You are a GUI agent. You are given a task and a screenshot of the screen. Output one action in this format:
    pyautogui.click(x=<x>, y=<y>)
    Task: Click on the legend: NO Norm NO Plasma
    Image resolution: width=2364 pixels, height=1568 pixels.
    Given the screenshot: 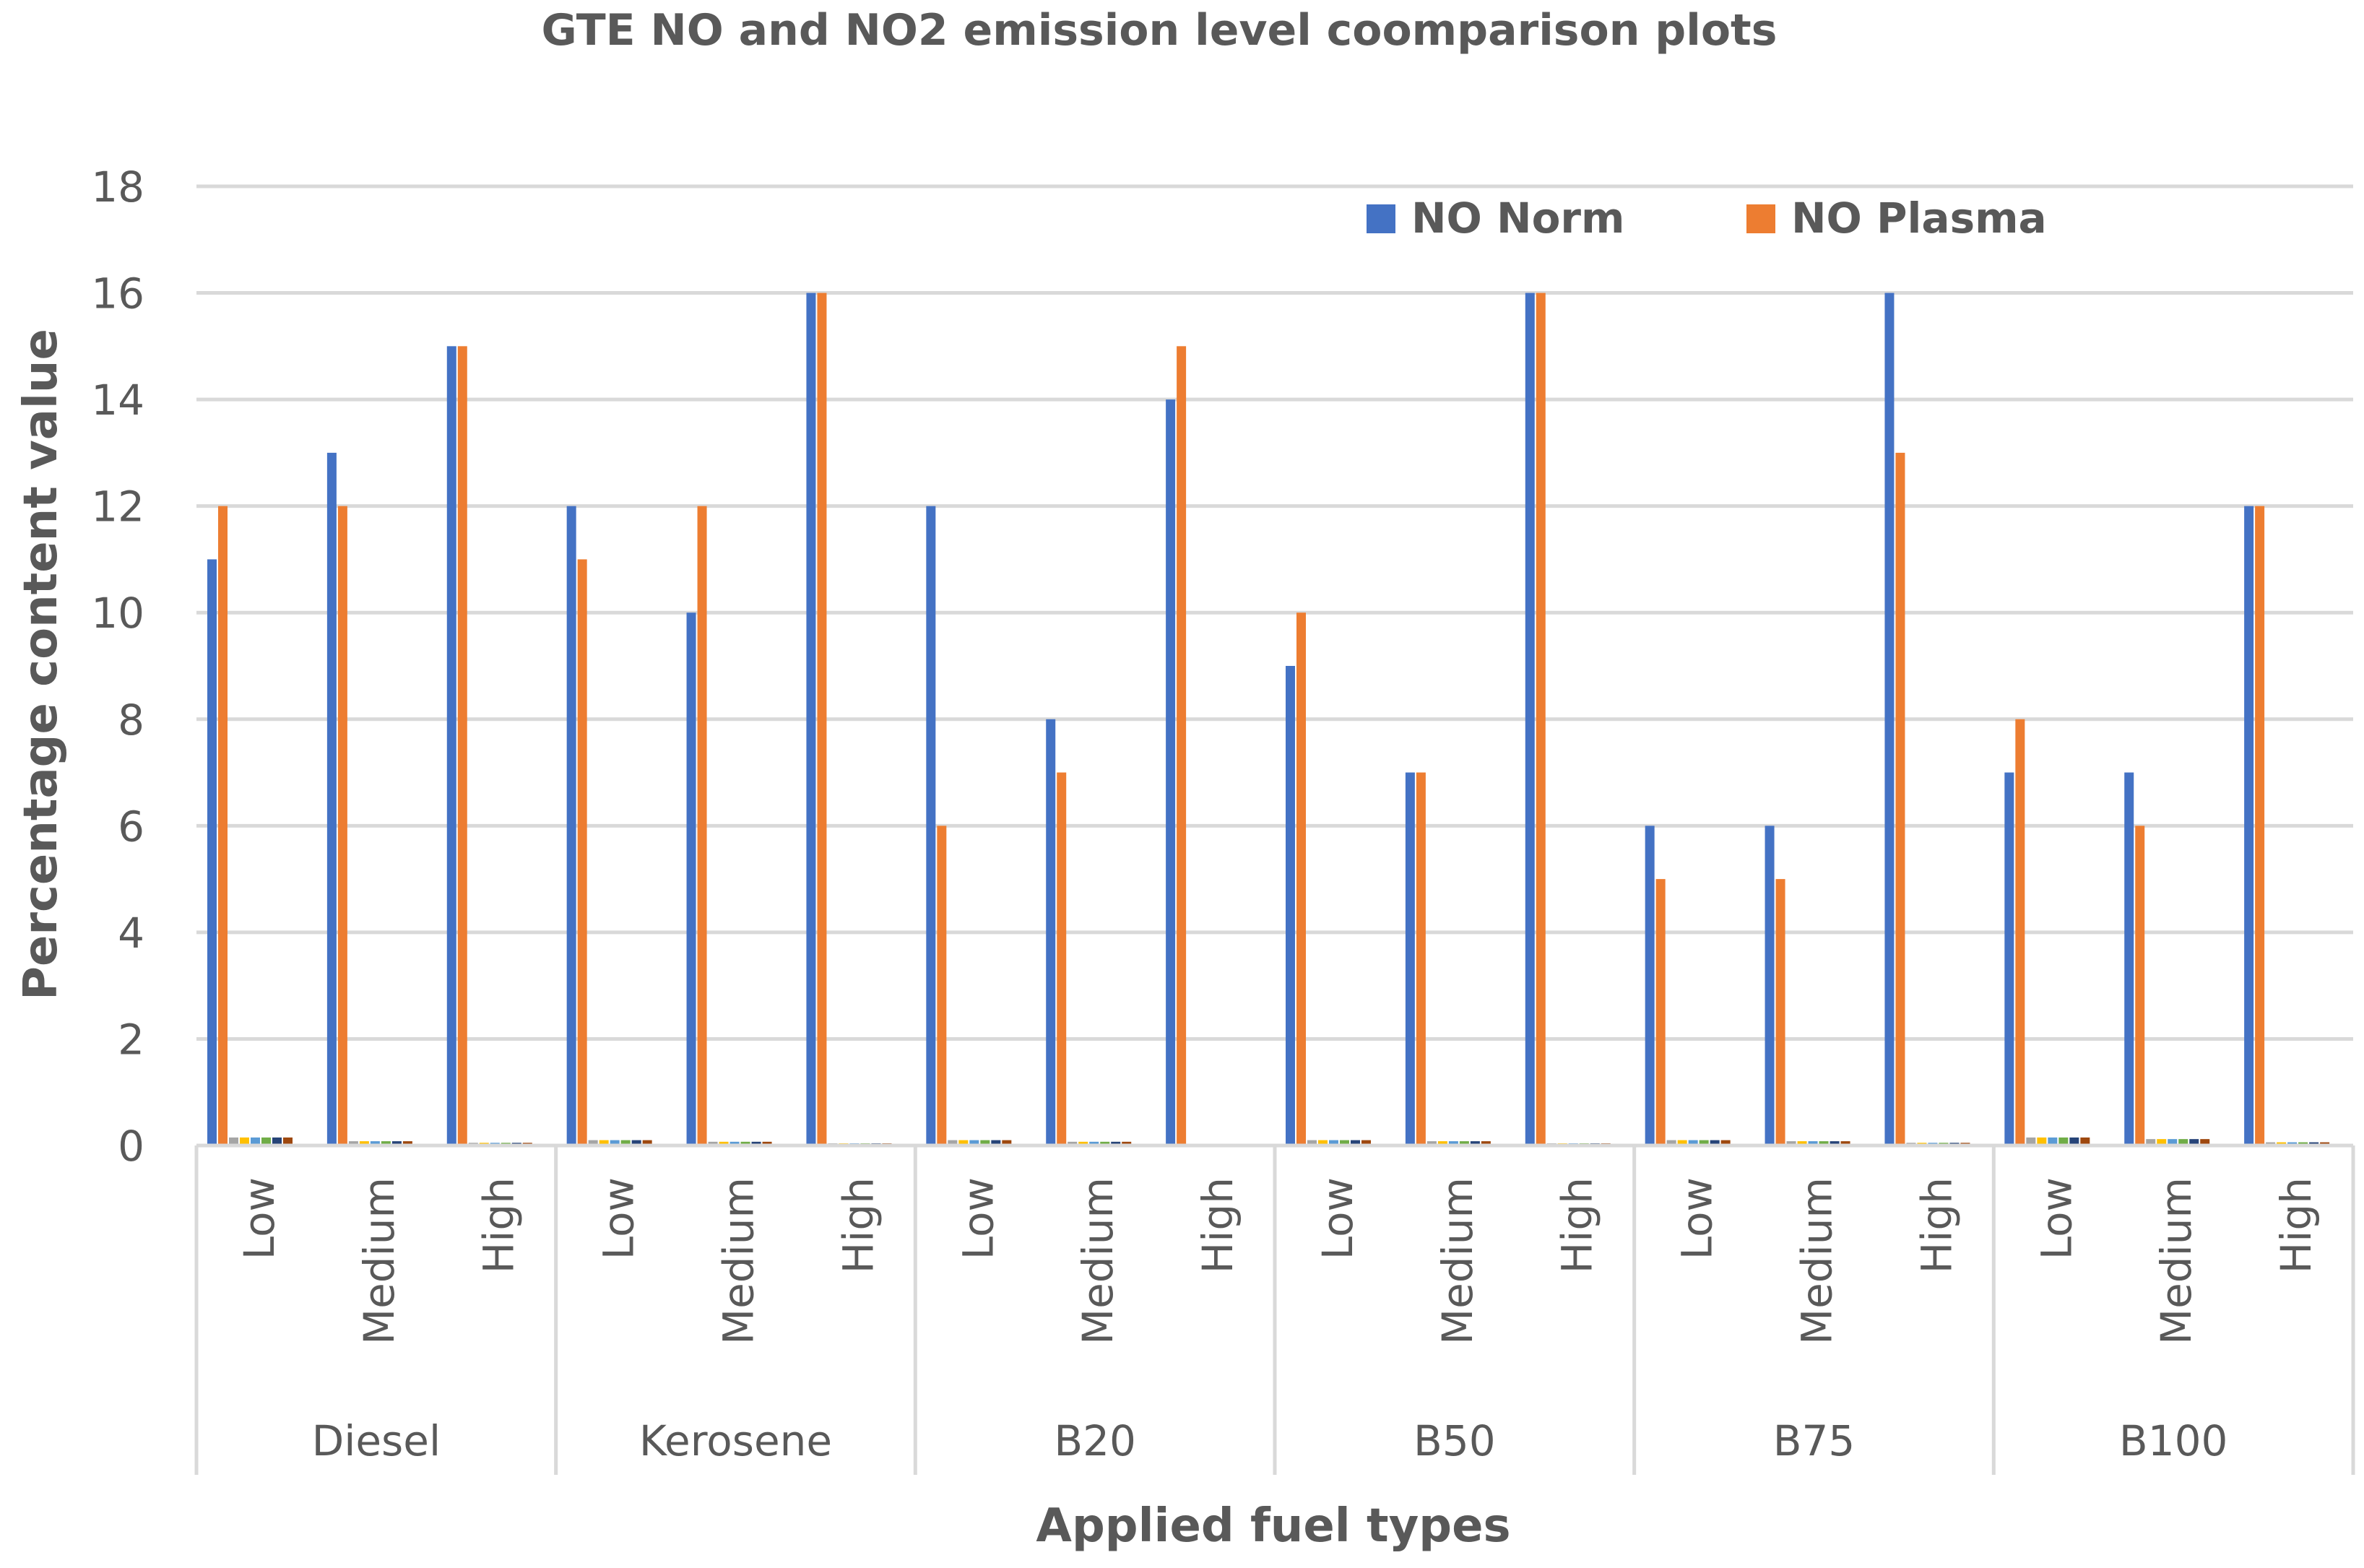 What is the action you would take?
    pyautogui.click(x=1707, y=218)
    